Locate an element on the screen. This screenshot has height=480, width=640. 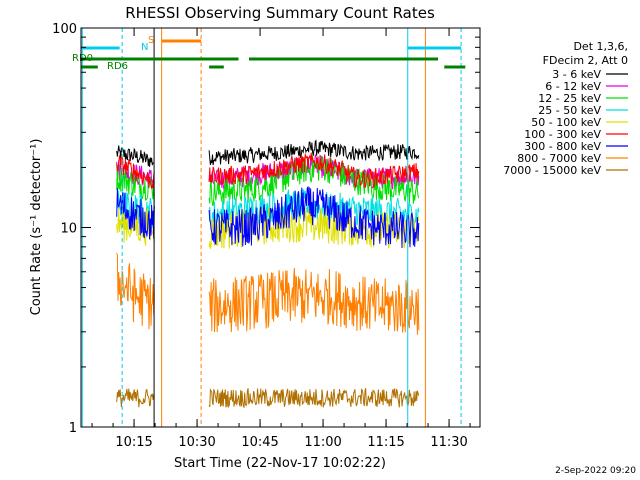
legend-label: 6 - 12 keV is located at coordinates (573, 86).